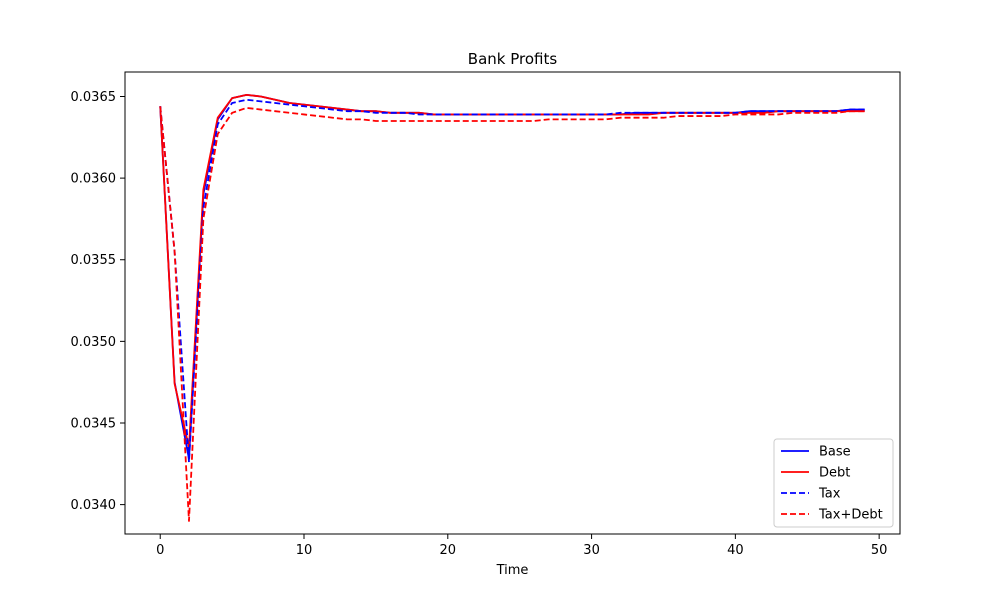 Image resolution: width=1000 pixels, height=600 pixels. I want to click on y-tick-label: 0.0355, so click(94, 260).